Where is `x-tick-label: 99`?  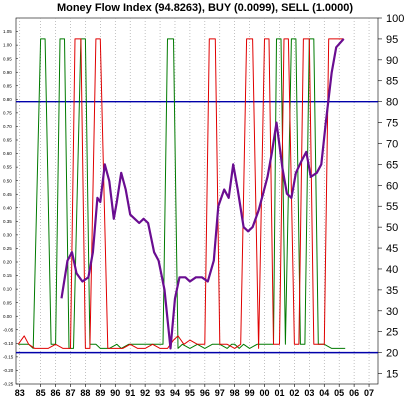 x-tick-label: 99 is located at coordinates (250, 393).